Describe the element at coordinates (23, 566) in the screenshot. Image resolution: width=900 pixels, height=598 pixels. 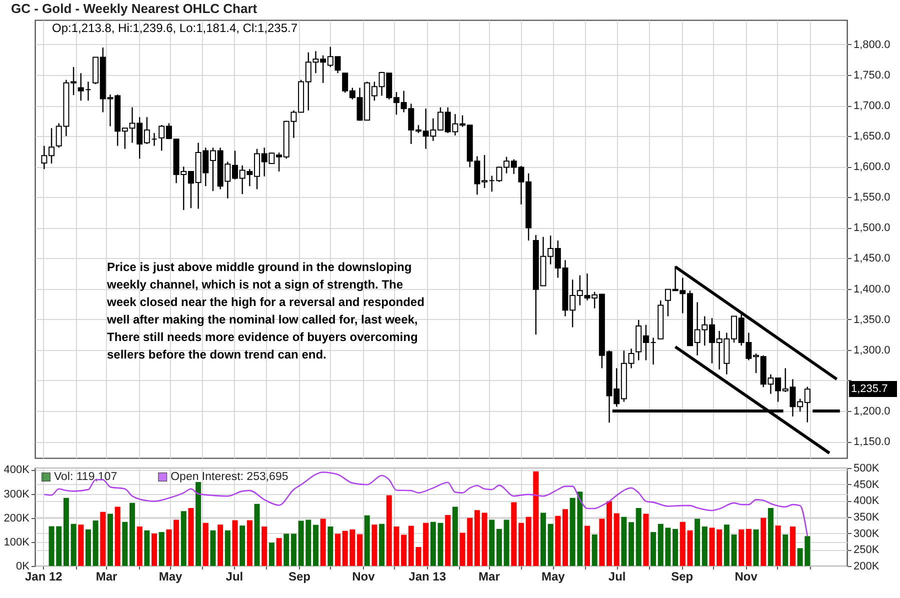
I see `y-tick-label: 0K` at that location.